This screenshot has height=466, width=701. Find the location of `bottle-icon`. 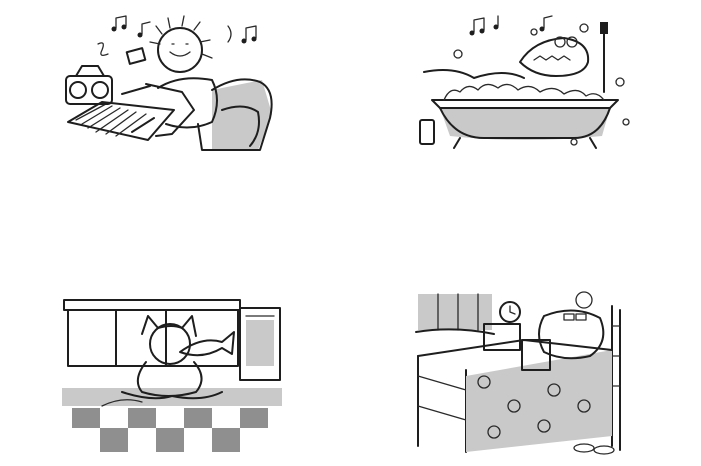

bottle-icon is located at coordinates (427, 132).